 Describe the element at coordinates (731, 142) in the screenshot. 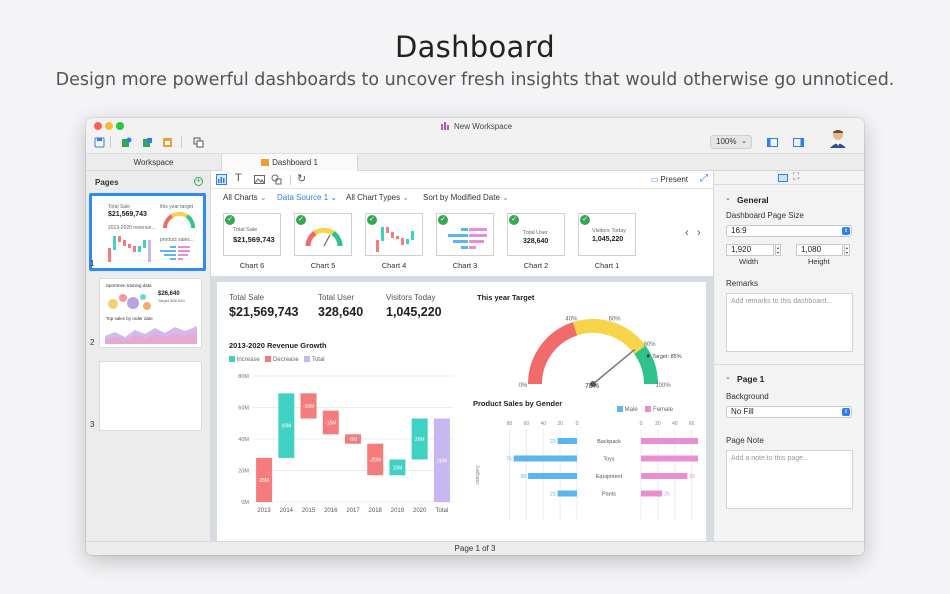

I see `zoom-select: 100% ⌄` at that location.